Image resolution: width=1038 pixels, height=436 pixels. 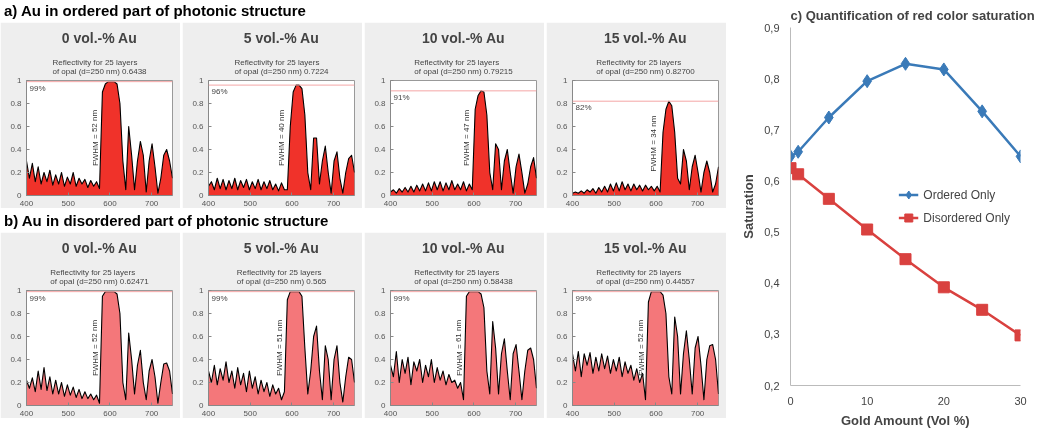 I want to click on x-tick-label: 30, so click(x=1020, y=400).